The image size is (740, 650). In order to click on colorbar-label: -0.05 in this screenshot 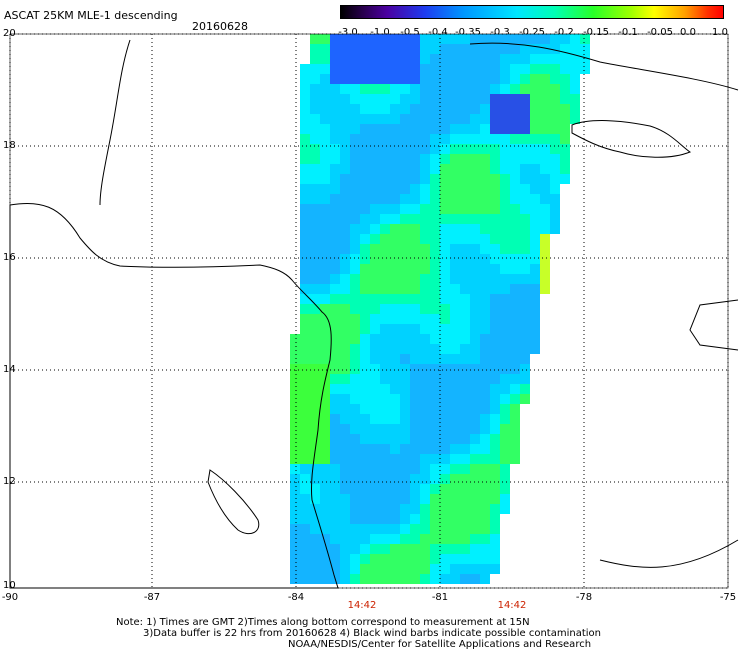, I will do `click(660, 32)`.